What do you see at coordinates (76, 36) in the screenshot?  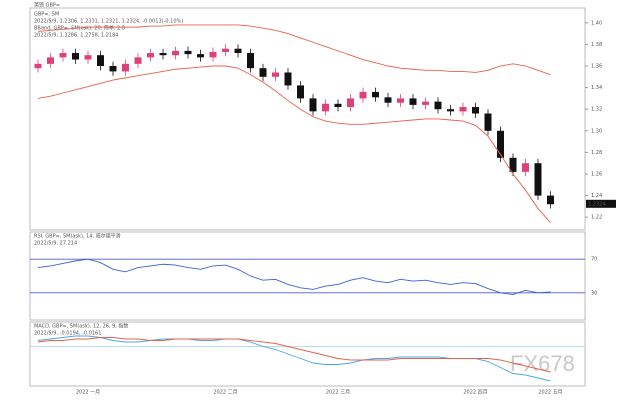 I see `band-subtitle: 2022/5/9, 1.3286, 1.2758, 1.2184` at bounding box center [76, 36].